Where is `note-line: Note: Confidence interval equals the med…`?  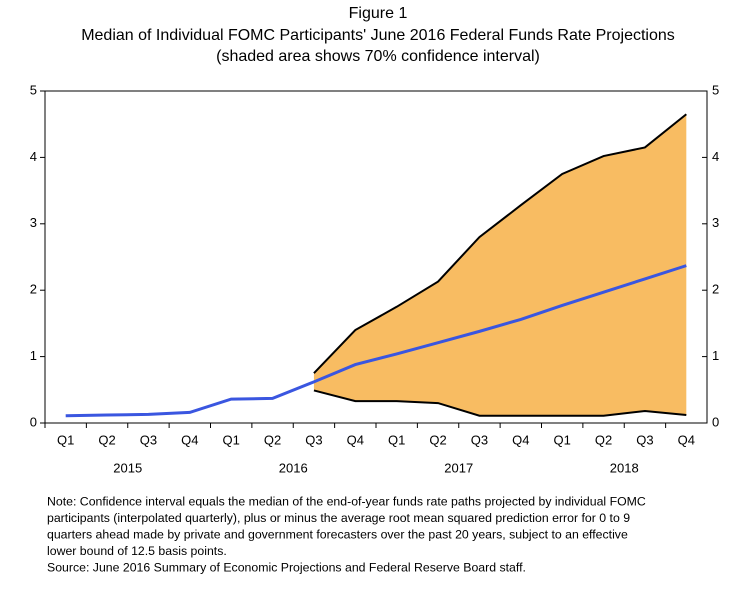 note-line: Note: Confidence interval equals the med… is located at coordinates (346, 501).